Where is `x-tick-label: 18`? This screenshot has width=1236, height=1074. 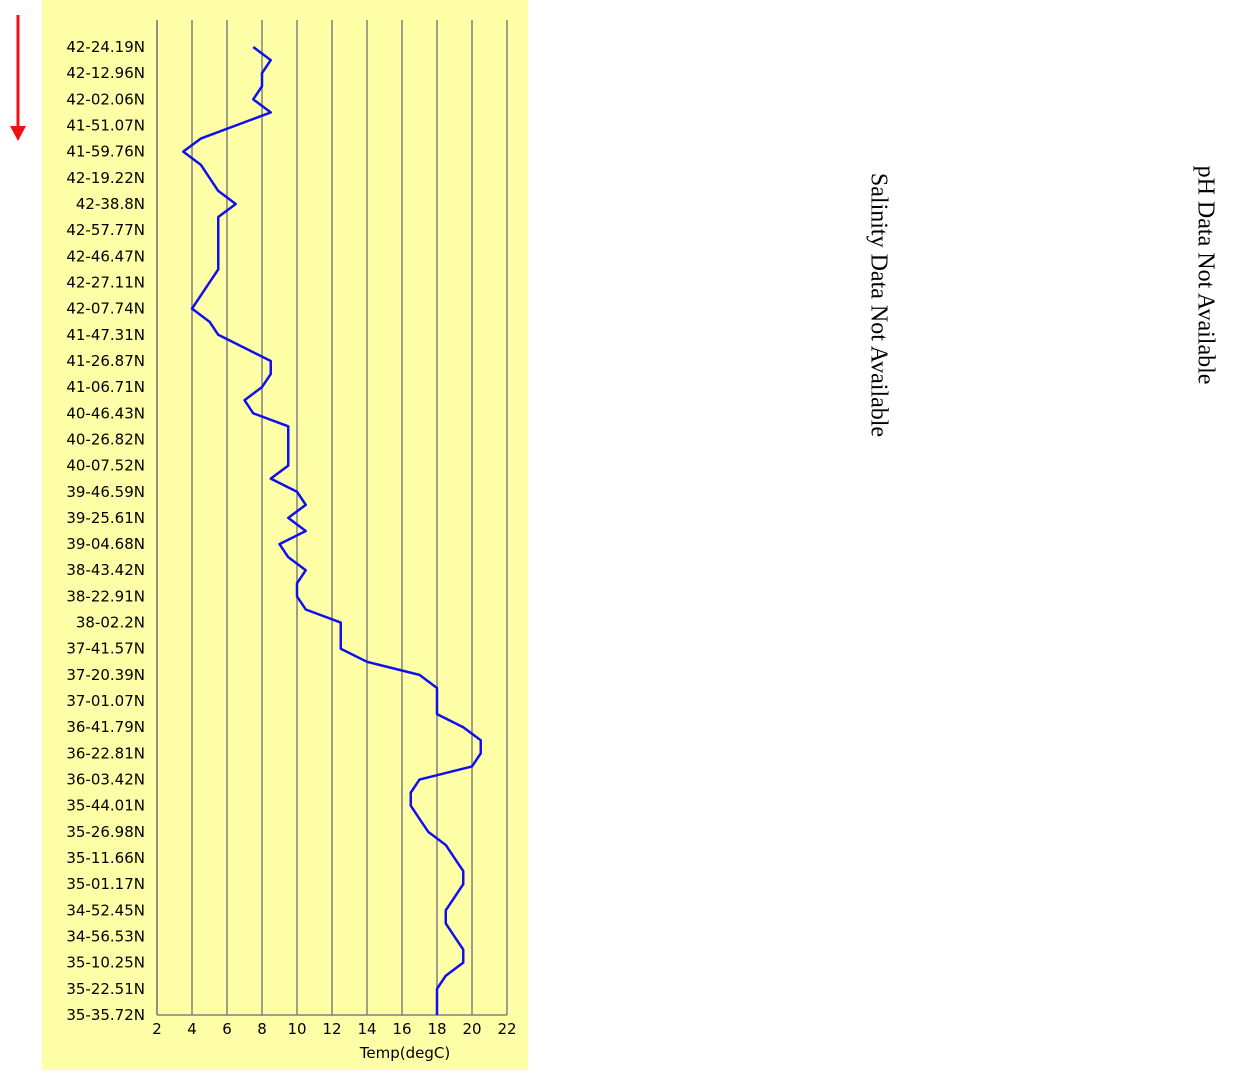
x-tick-label: 18 is located at coordinates (436, 1029).